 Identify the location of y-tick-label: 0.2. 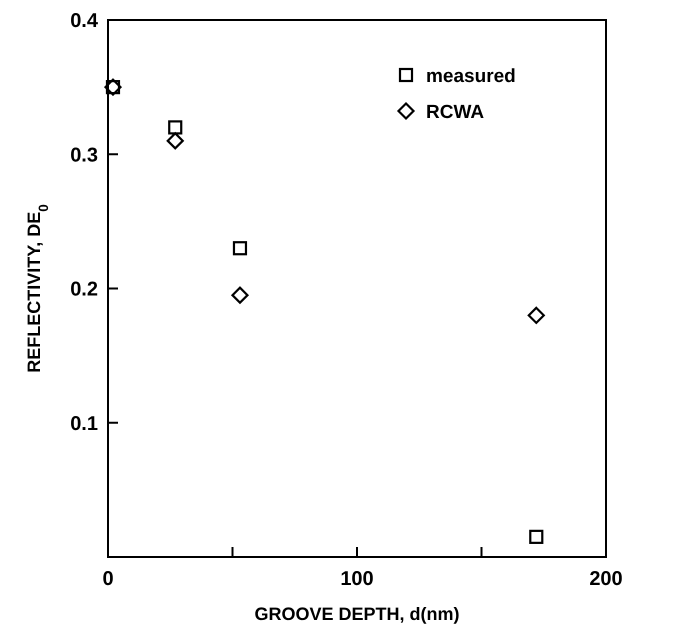
(84, 289).